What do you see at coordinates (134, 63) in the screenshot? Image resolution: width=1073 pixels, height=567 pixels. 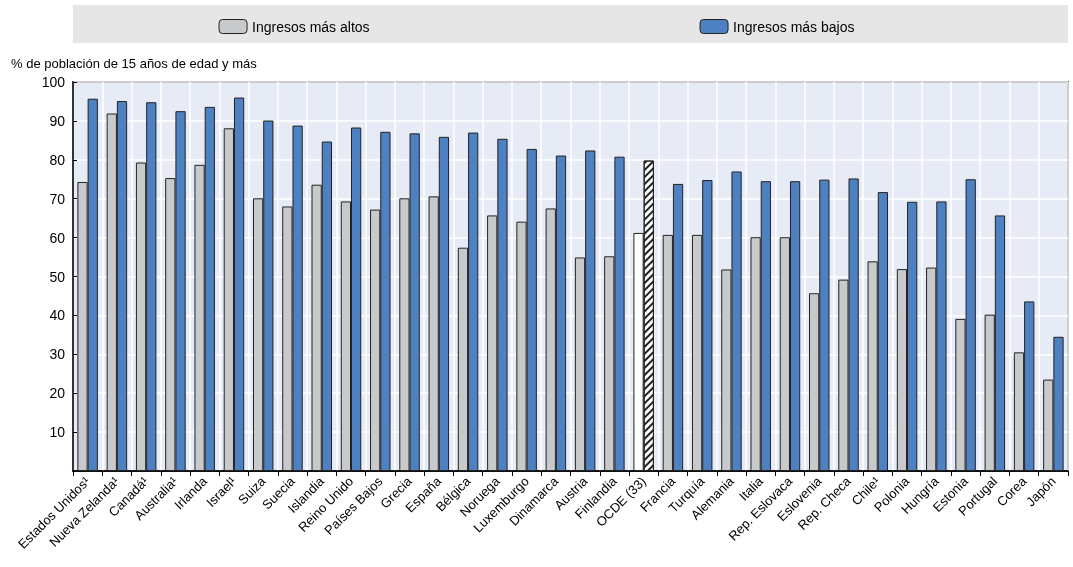 I see `y-axis-title: % de población de 15 años de edad y más` at bounding box center [134, 63].